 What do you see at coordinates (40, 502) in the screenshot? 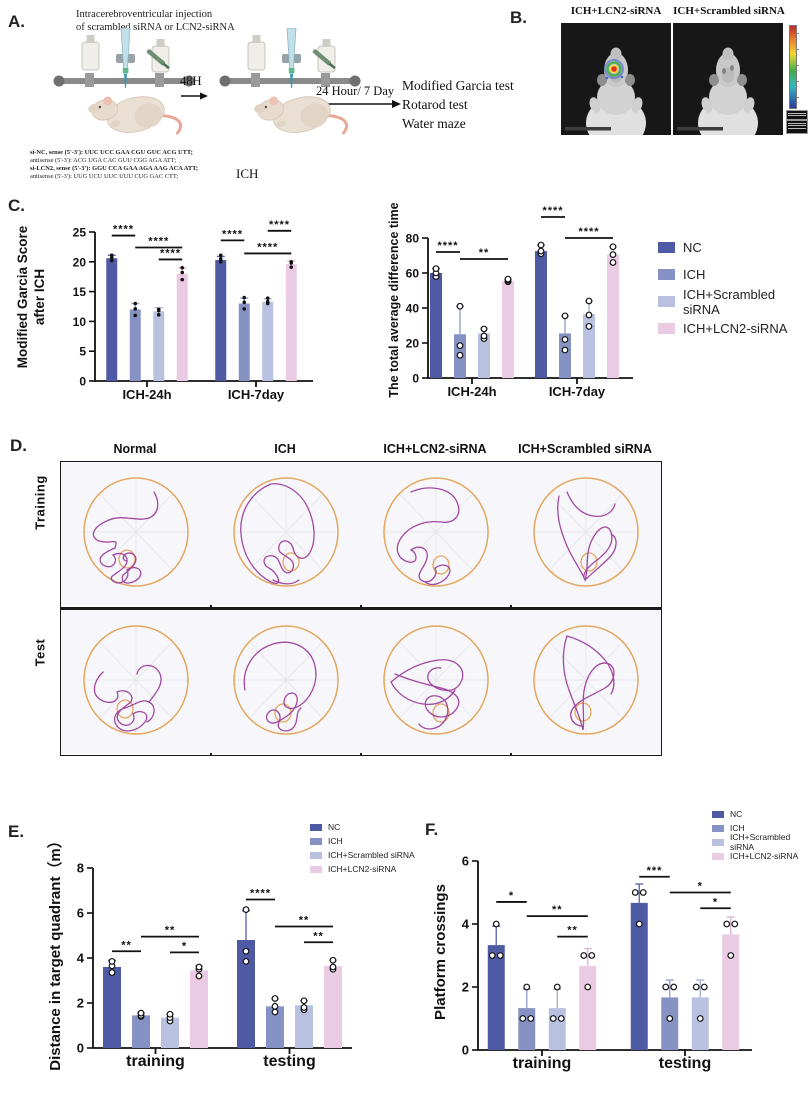
I see `maze-row-training: Training` at bounding box center [40, 502].